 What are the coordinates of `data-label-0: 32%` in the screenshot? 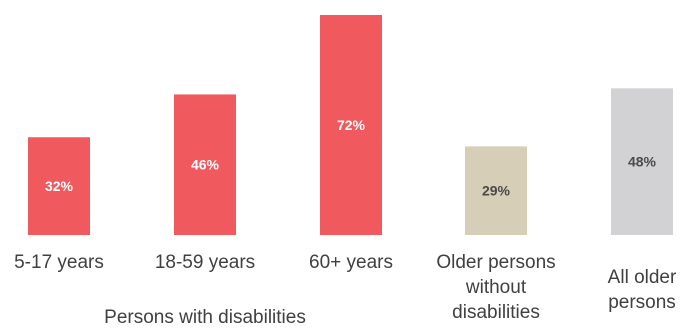 It's located at (59, 186).